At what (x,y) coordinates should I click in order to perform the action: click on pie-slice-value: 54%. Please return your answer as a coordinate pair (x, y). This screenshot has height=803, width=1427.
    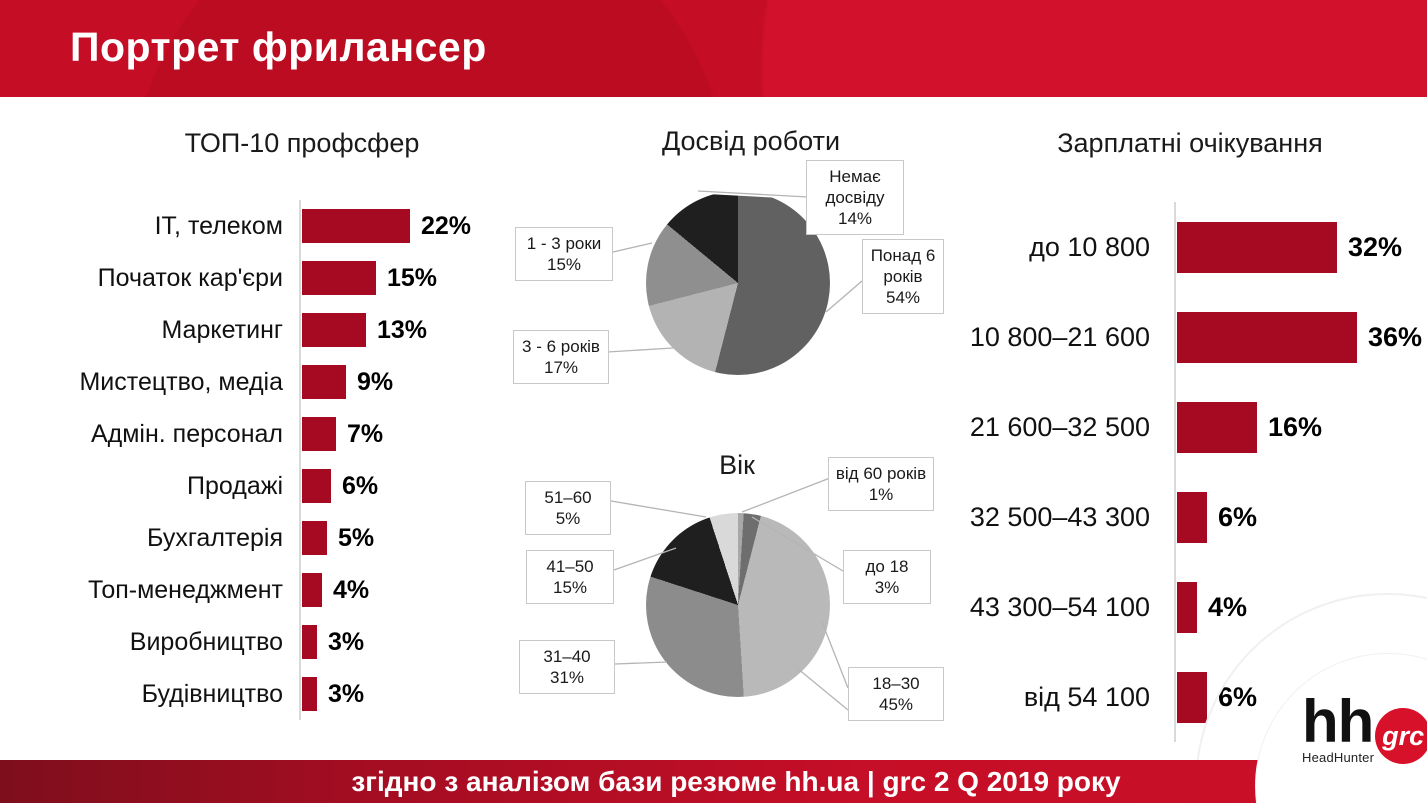
    Looking at the image, I should click on (903, 297).